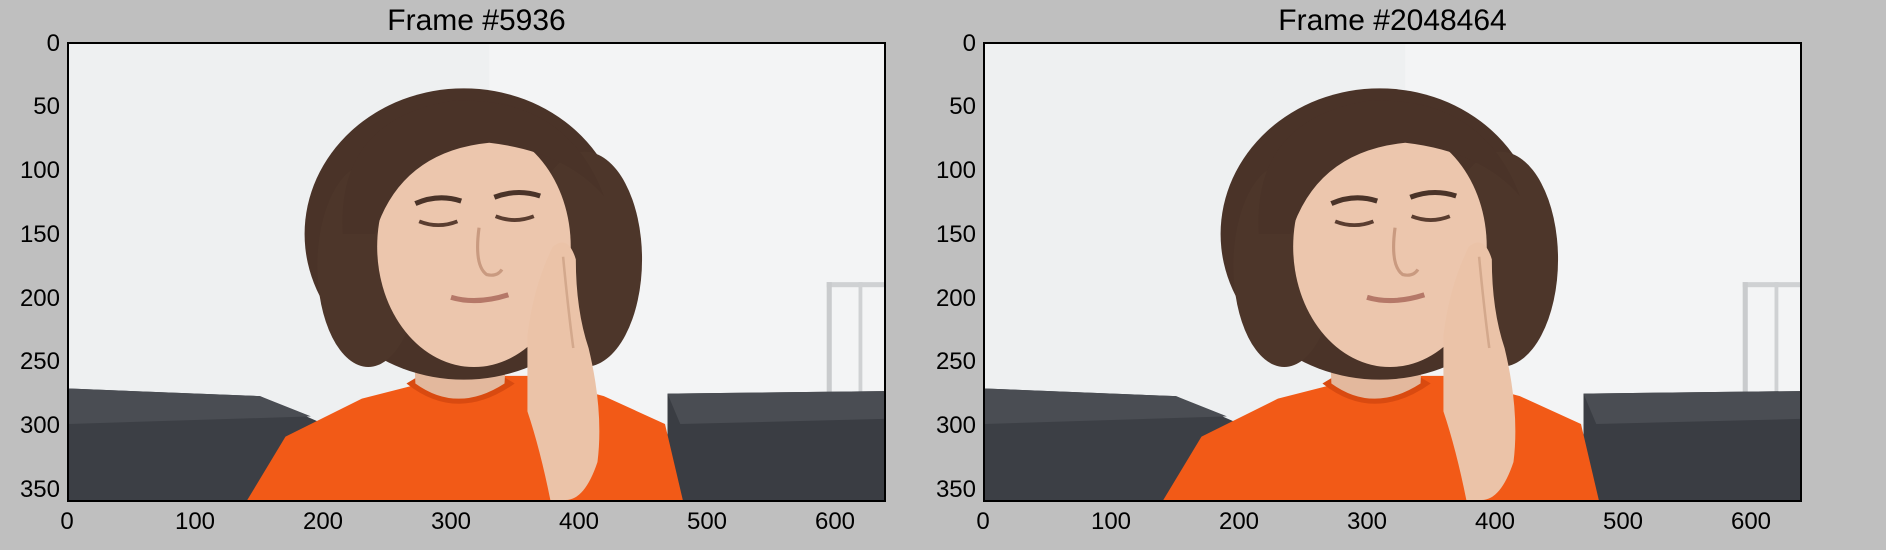  Describe the element at coordinates (1392, 20) in the screenshot. I see `panel-title: Frame #2048464` at that location.